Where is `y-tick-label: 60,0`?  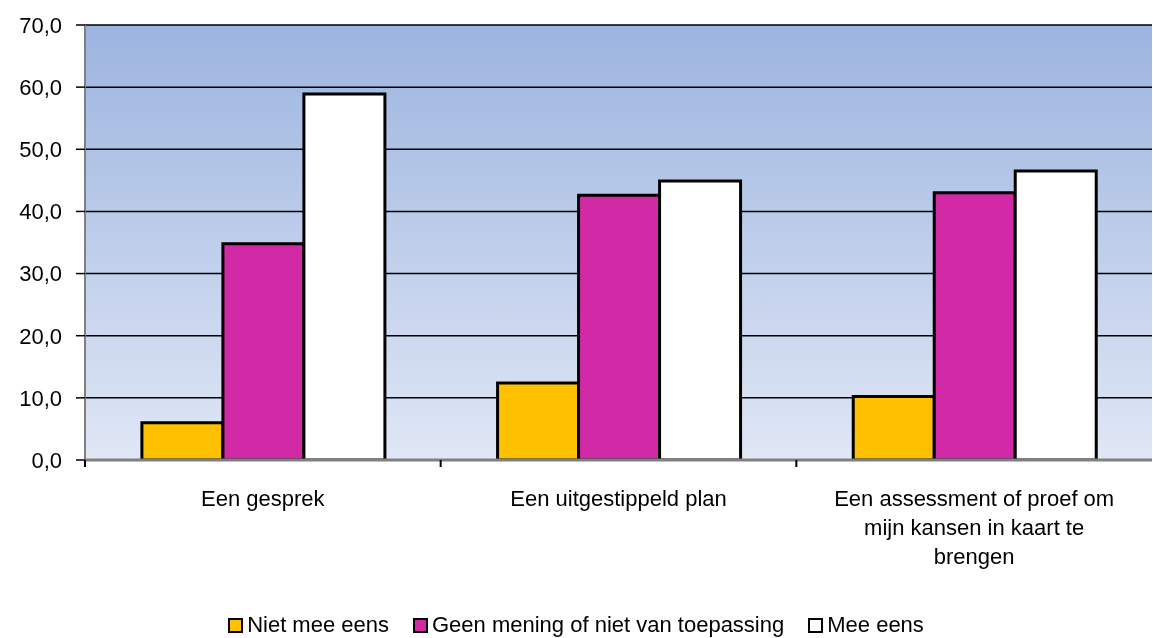
y-tick-label: 60,0 is located at coordinates (40, 87).